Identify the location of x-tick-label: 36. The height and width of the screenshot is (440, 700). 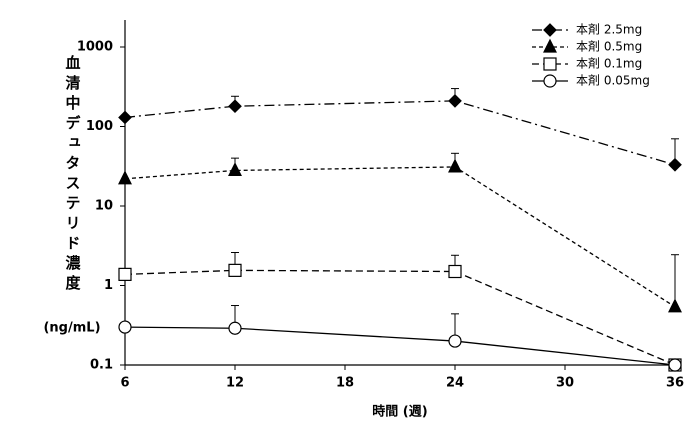
(675, 383).